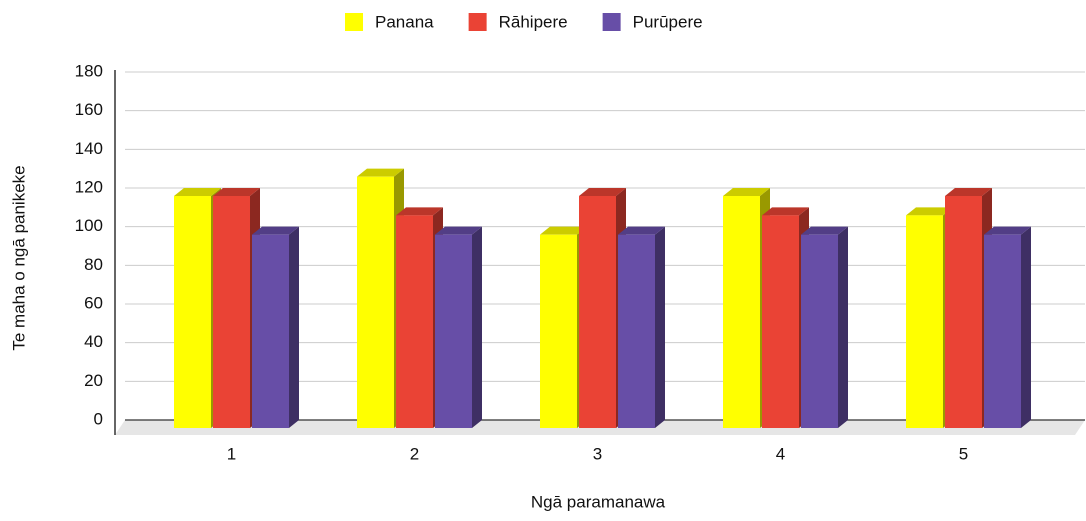 This screenshot has width=1086, height=521. I want to click on y-tick-label: 20, so click(93, 380).